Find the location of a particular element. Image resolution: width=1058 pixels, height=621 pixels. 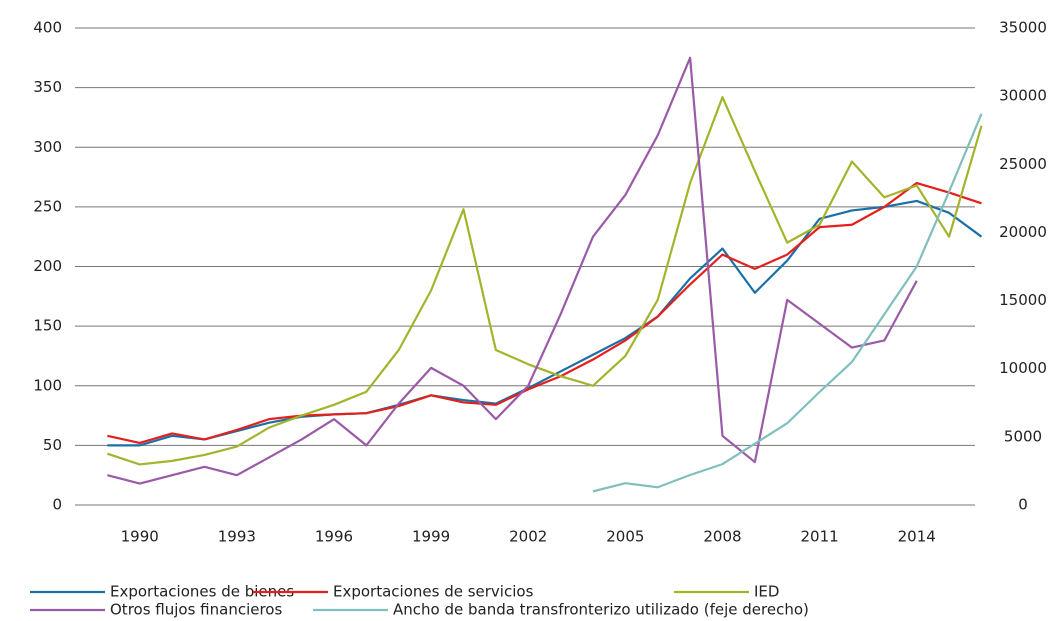

x-tick-label: 2005 is located at coordinates (625, 537).